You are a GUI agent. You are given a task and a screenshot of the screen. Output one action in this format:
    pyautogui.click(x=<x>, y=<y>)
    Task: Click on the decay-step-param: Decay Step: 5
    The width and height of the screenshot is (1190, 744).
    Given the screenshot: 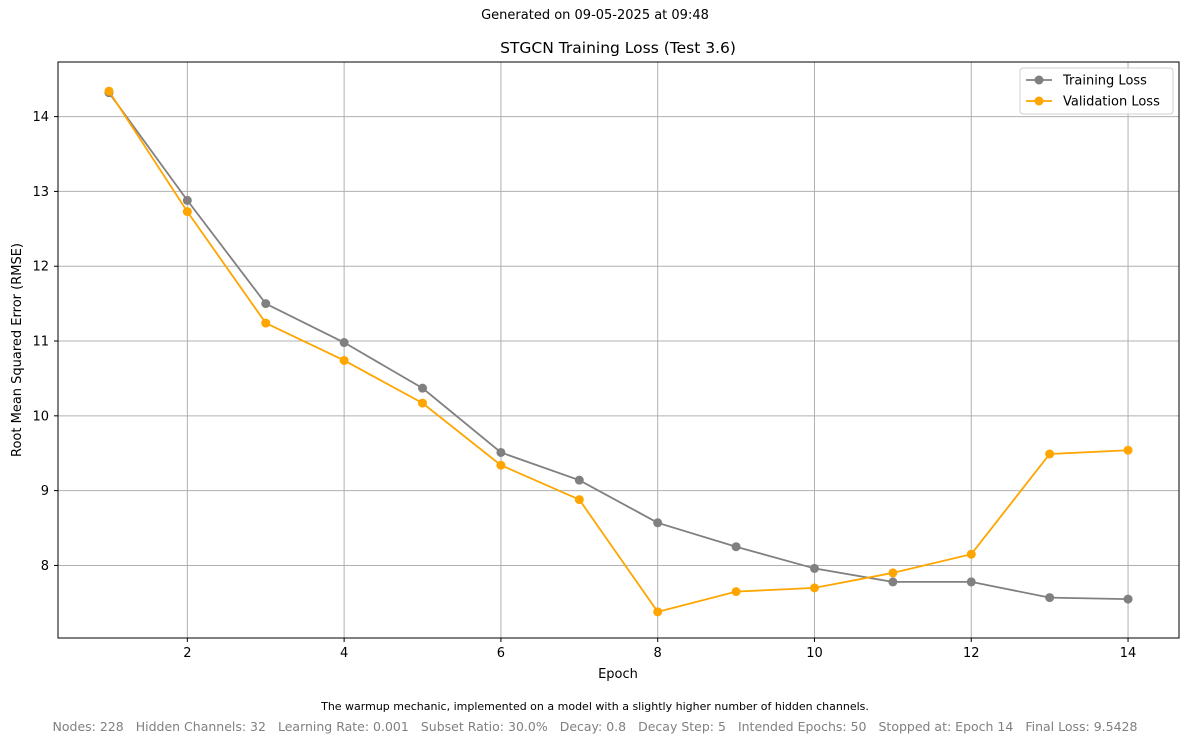 What is the action you would take?
    pyautogui.click(x=682, y=726)
    